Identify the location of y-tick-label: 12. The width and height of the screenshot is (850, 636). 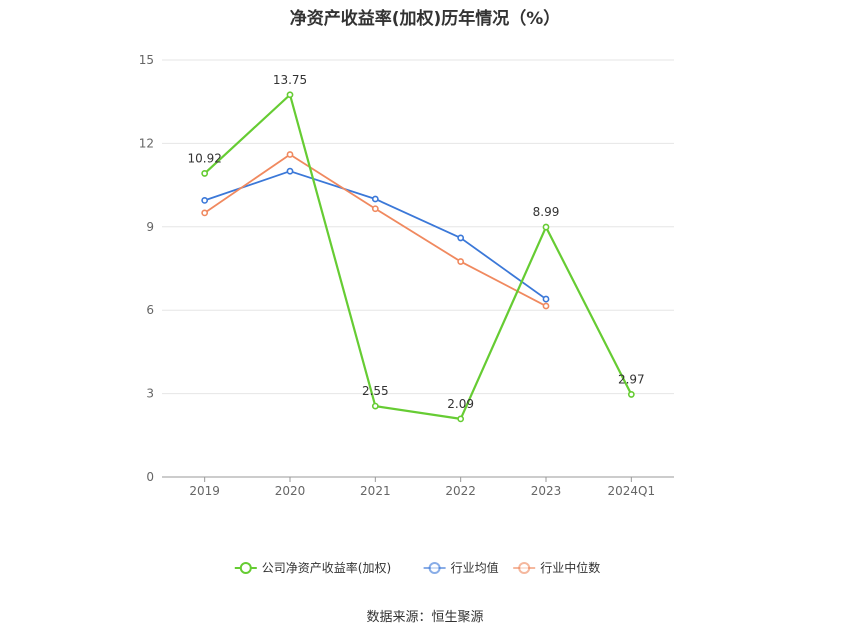
(146, 143).